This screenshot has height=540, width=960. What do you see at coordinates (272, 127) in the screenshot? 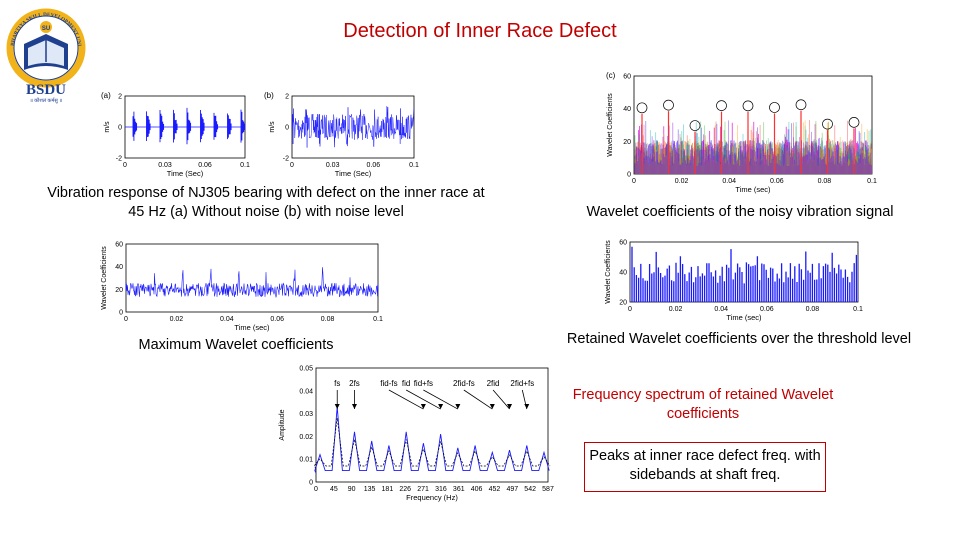
I see `y-axis-label: m/s` at bounding box center [272, 127].